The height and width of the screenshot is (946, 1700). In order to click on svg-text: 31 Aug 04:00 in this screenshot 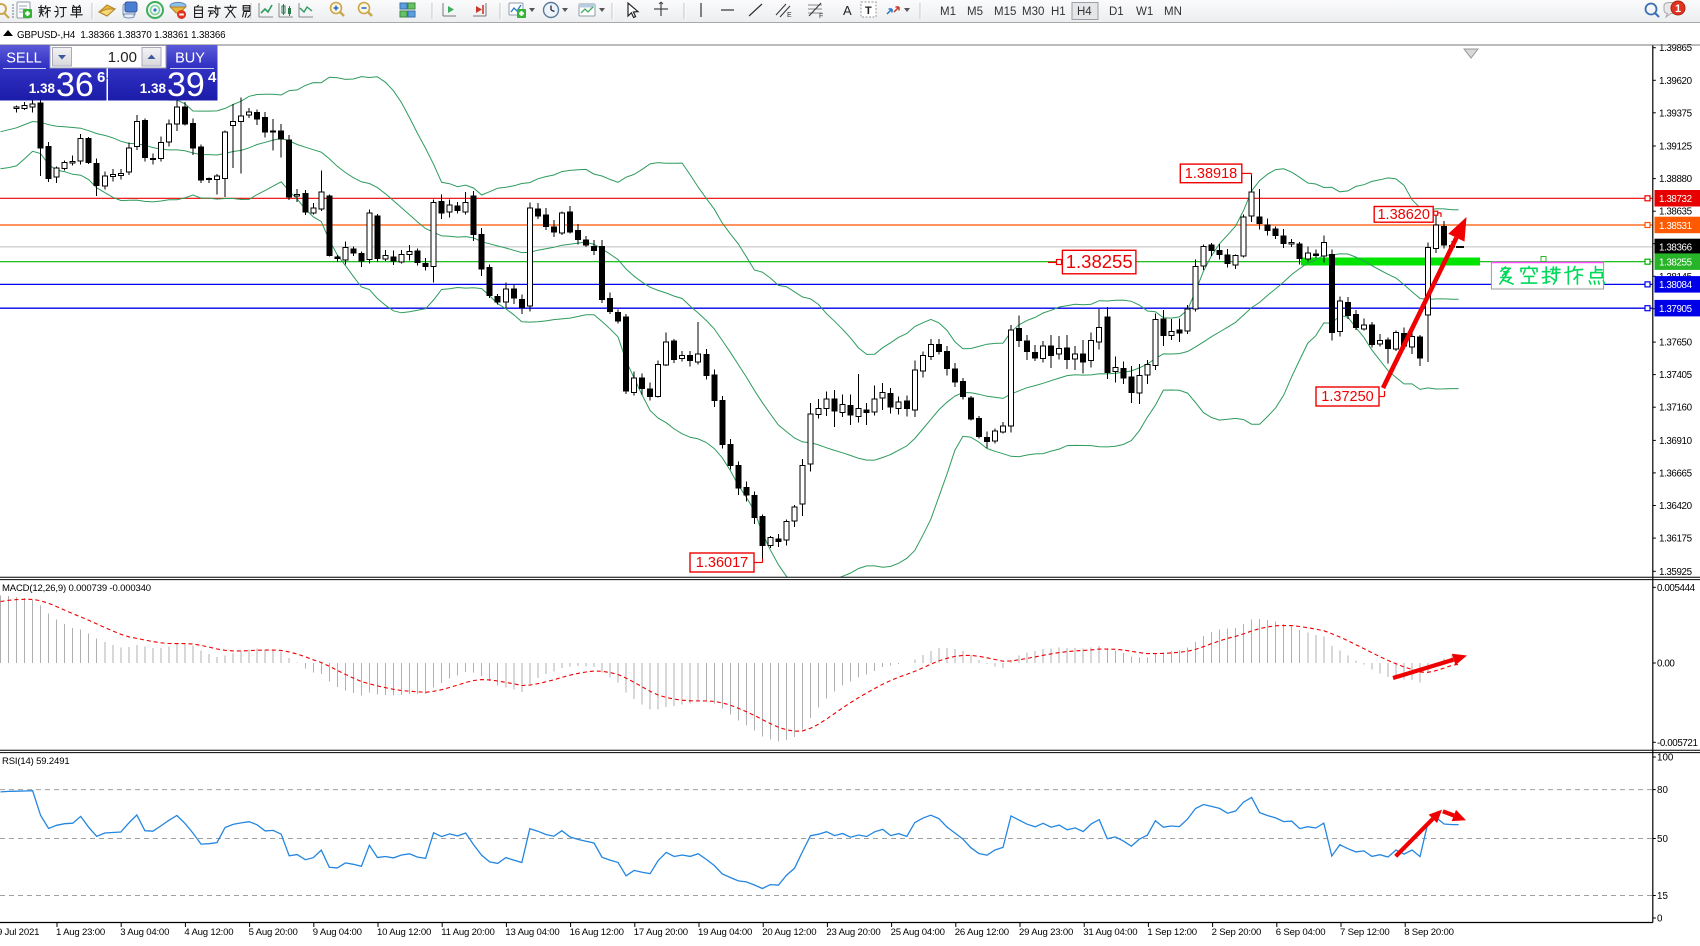, I will do `click(1110, 932)`.